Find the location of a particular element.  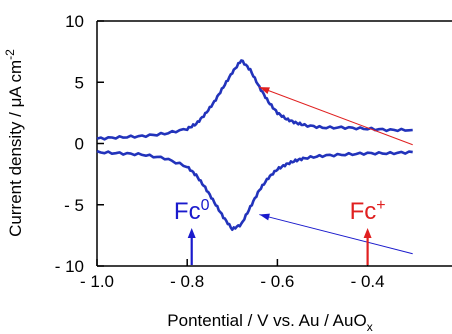

y-tick-label: 0 is located at coordinates (79, 144).